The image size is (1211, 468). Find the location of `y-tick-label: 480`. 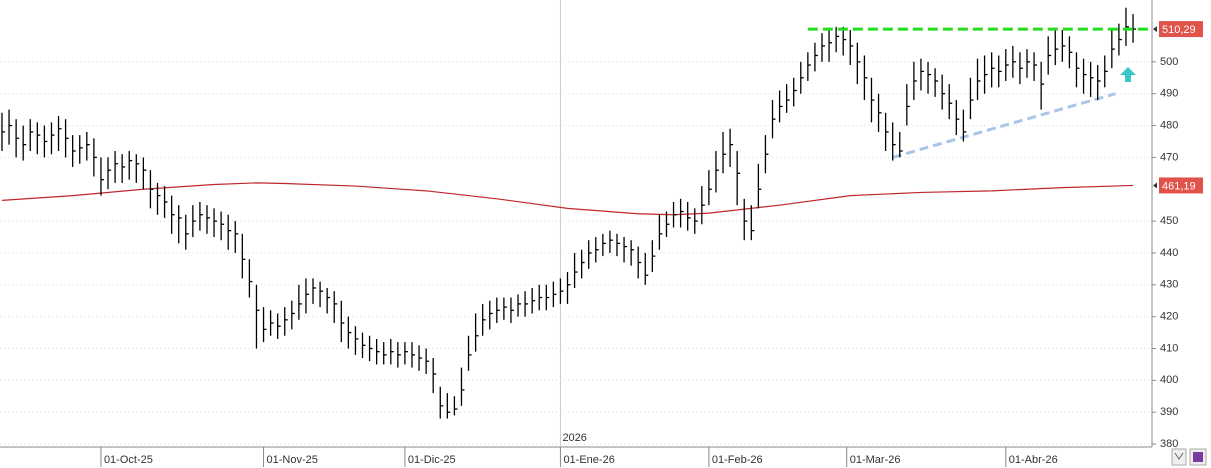

y-tick-label: 480 is located at coordinates (1169, 125).